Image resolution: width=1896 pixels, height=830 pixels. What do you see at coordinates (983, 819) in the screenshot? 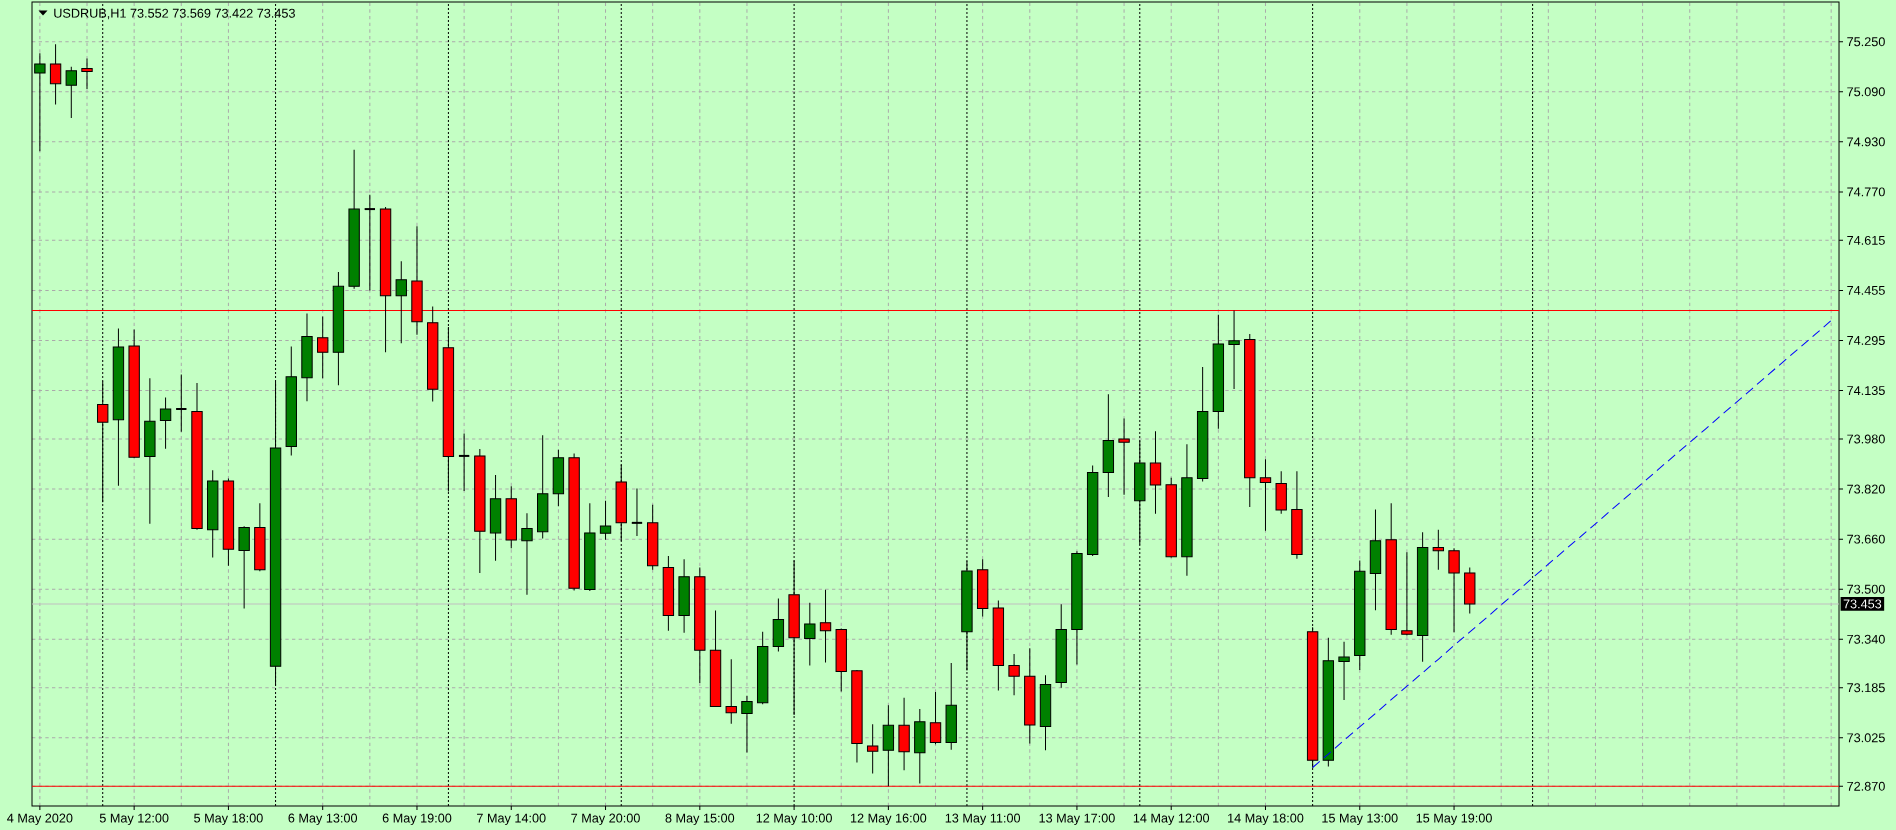
I see `x-tick-label: 13 May 11:00` at bounding box center [983, 819].